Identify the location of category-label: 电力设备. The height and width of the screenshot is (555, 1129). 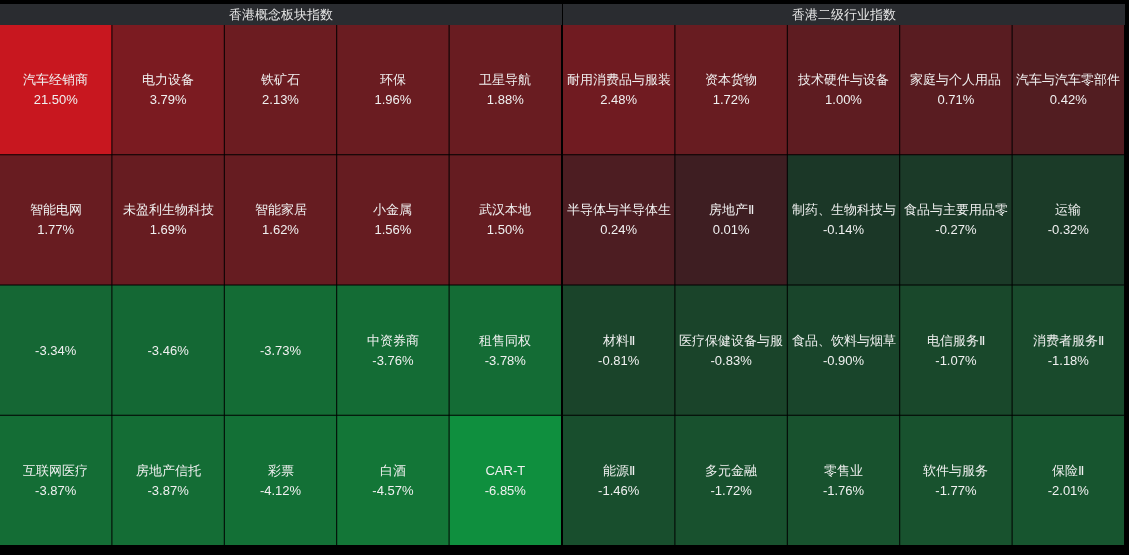
(168, 80).